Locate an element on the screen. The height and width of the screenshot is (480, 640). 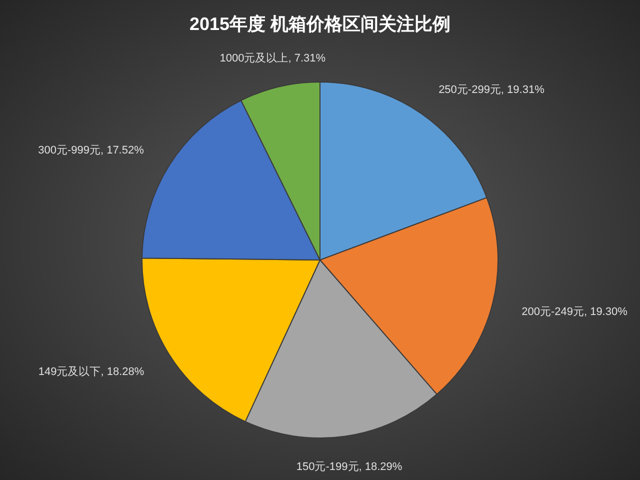
slice-label: 300元-999元, 17.52% is located at coordinates (91, 150).